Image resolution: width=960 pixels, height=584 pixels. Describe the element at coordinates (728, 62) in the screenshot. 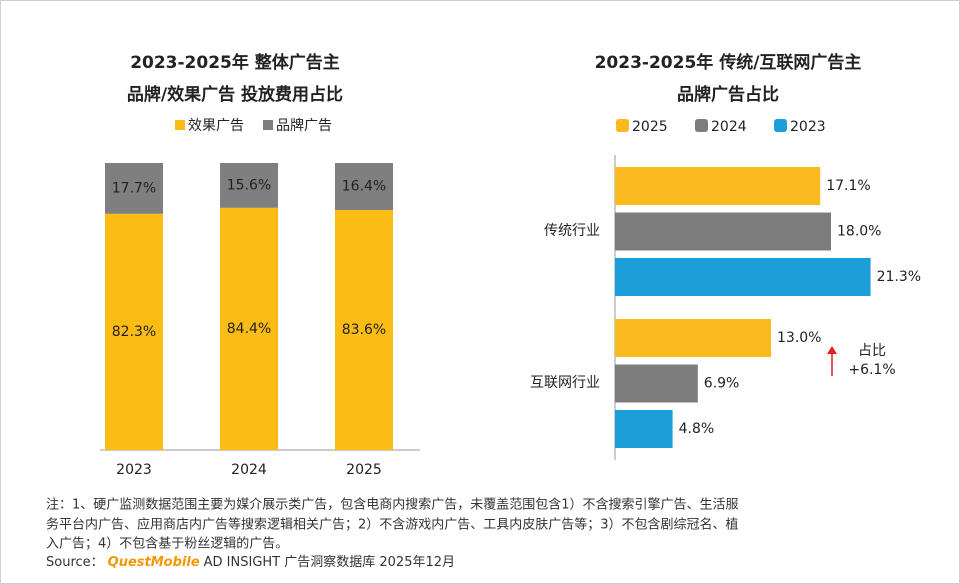

I see `chart-title: 2023-2025年 传统/互联网广告主` at that location.